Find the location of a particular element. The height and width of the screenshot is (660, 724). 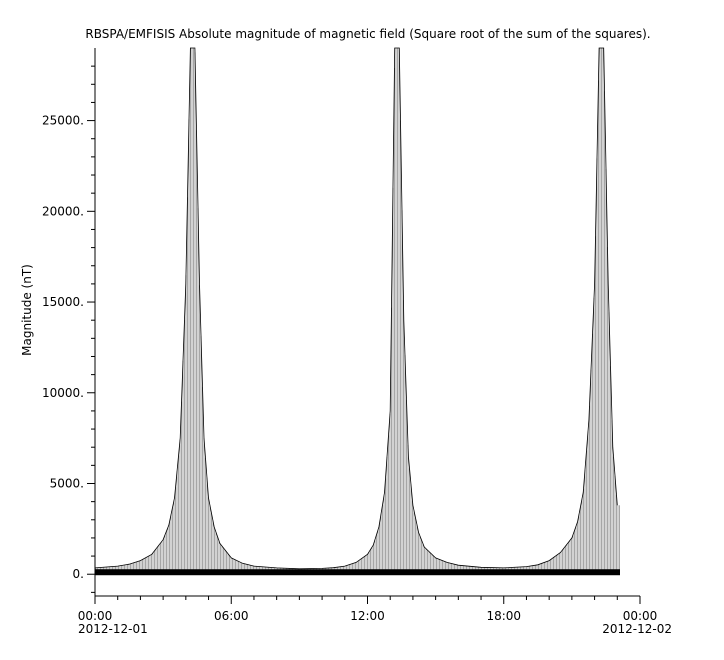

y-tick-label: 15000. is located at coordinates (63, 302).